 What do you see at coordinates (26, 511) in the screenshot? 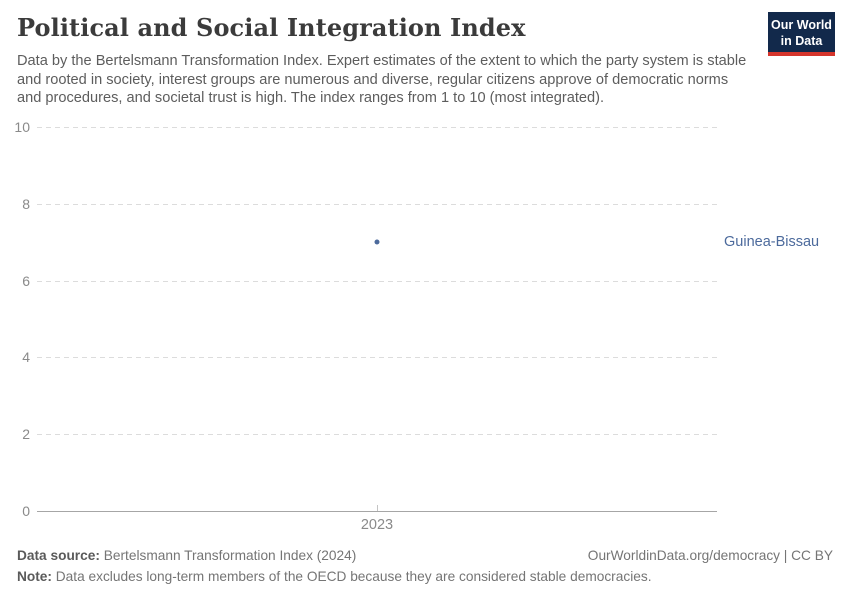
I see `y-tick-label: 0` at bounding box center [26, 511].